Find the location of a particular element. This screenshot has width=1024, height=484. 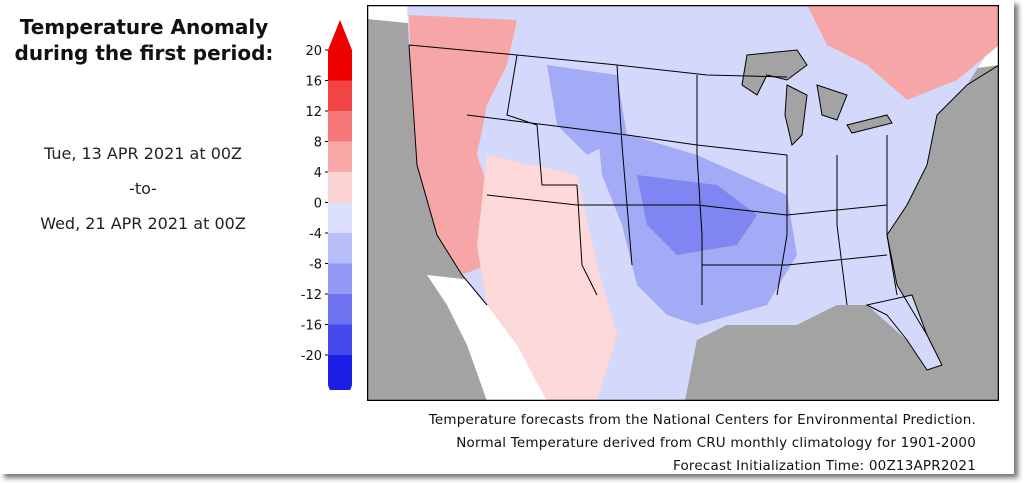

legend-tick-label: -20 is located at coordinates (311, 356).